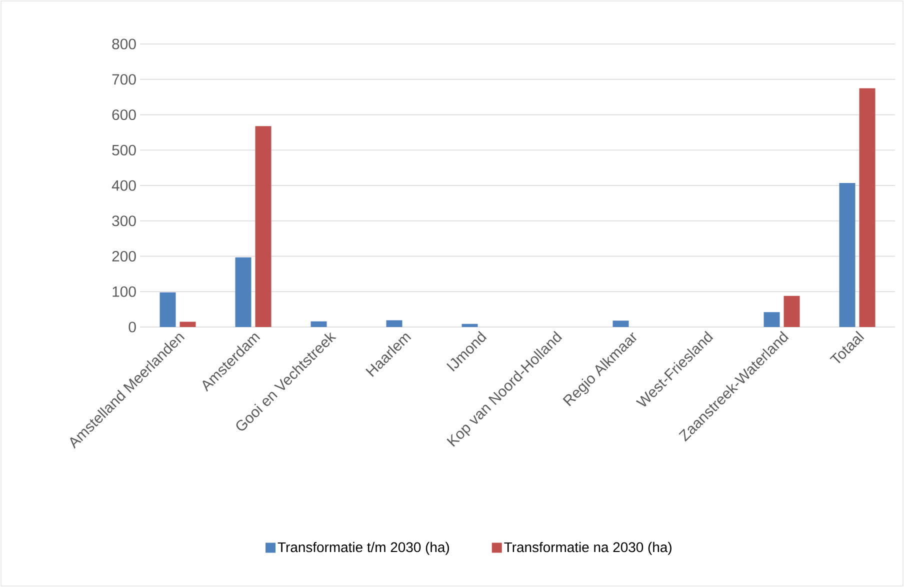 This screenshot has width=904, height=587. Describe the element at coordinates (124, 221) in the screenshot. I see `y-tick-label: 300` at that location.